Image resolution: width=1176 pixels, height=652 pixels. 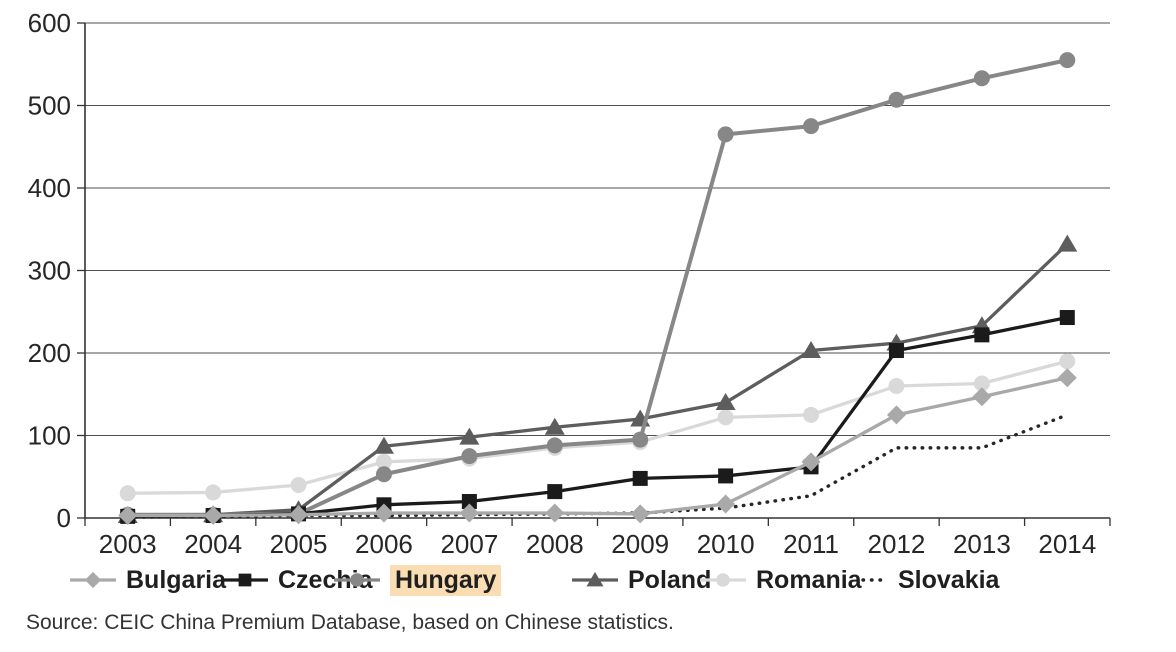 I want to click on x-tick-label: 2012, so click(x=897, y=544).